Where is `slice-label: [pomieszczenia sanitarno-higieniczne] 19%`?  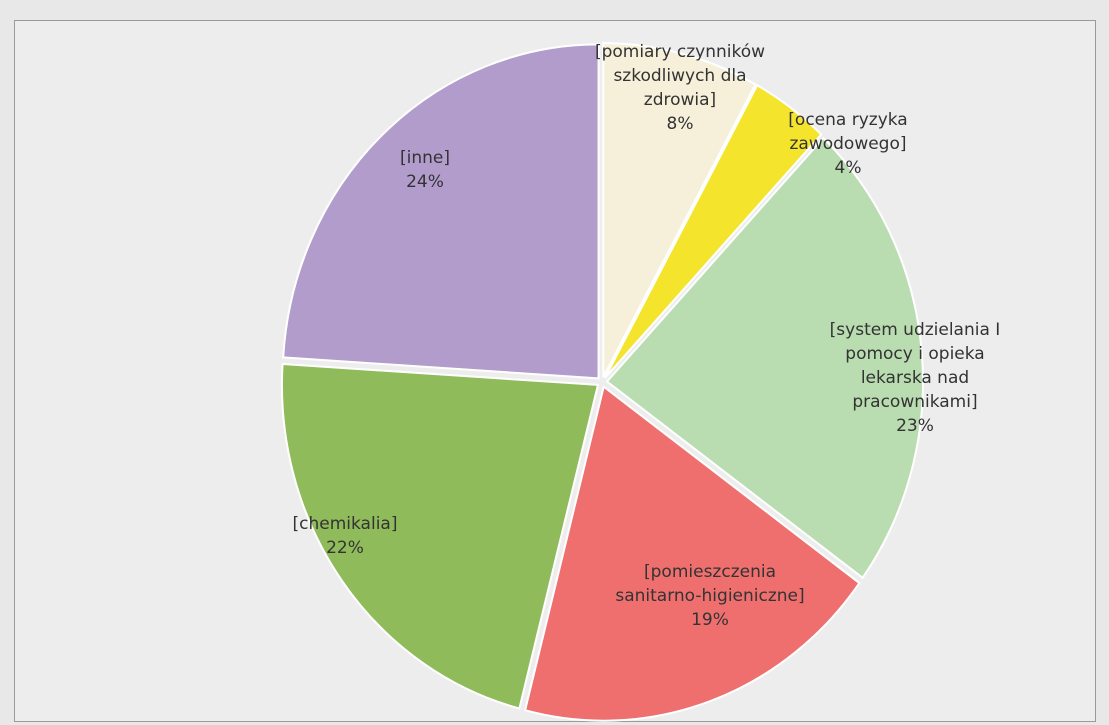 slice-label: [pomieszczenia sanitarno-higieniczne] 19% is located at coordinates (710, 596).